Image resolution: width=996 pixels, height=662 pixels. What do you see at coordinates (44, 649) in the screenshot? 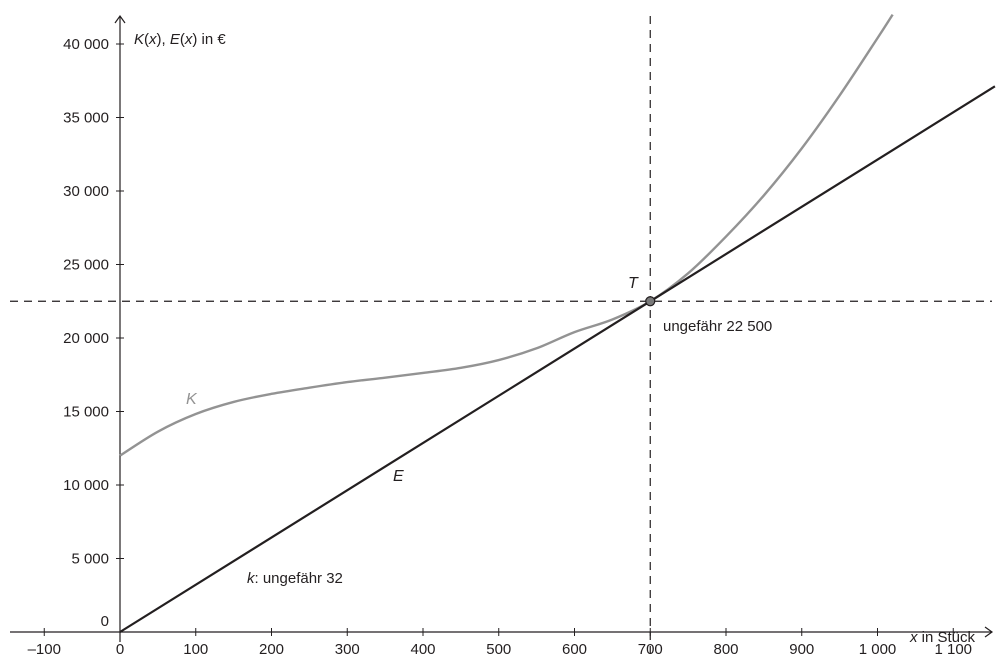
I see `x-tick-label: –100` at bounding box center [44, 649].